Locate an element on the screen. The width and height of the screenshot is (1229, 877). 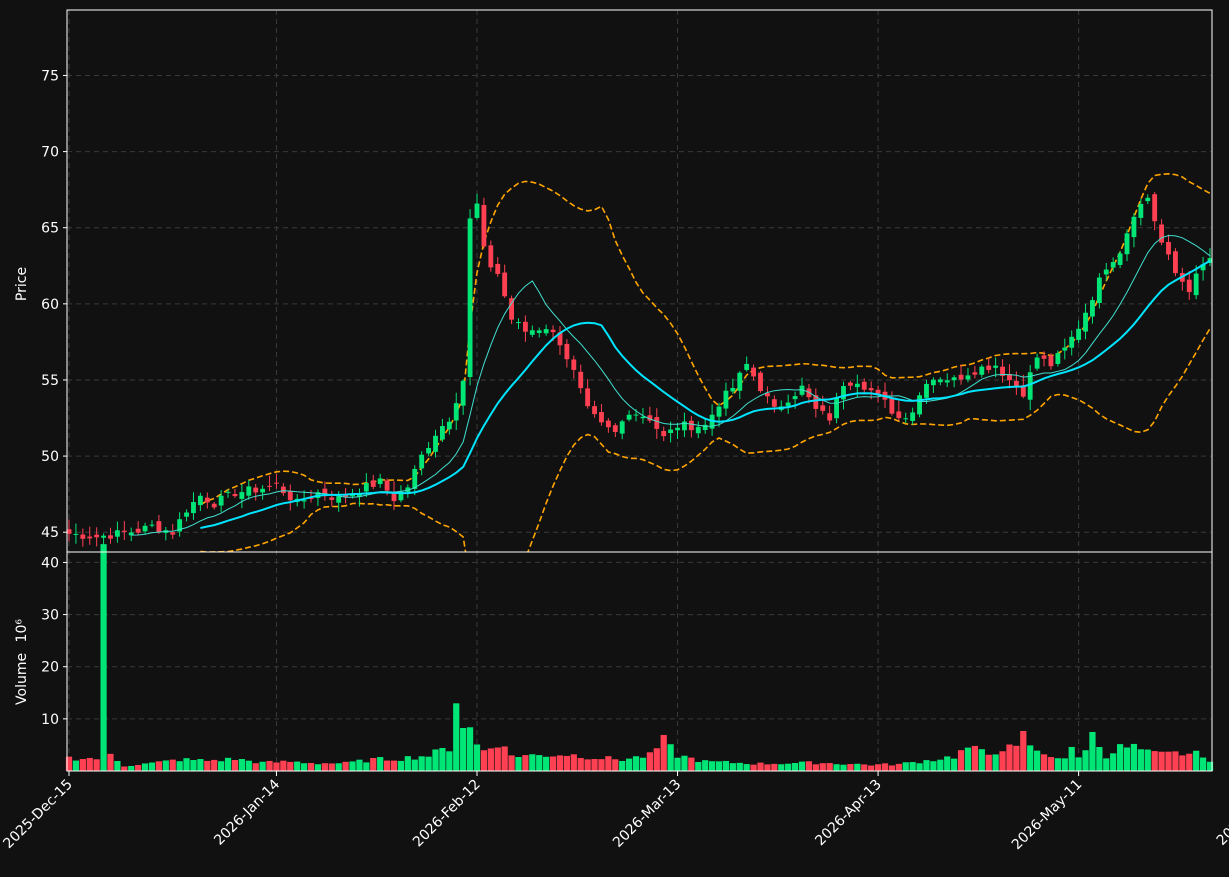
volume-tick-label: 40 is located at coordinates (50, 563).